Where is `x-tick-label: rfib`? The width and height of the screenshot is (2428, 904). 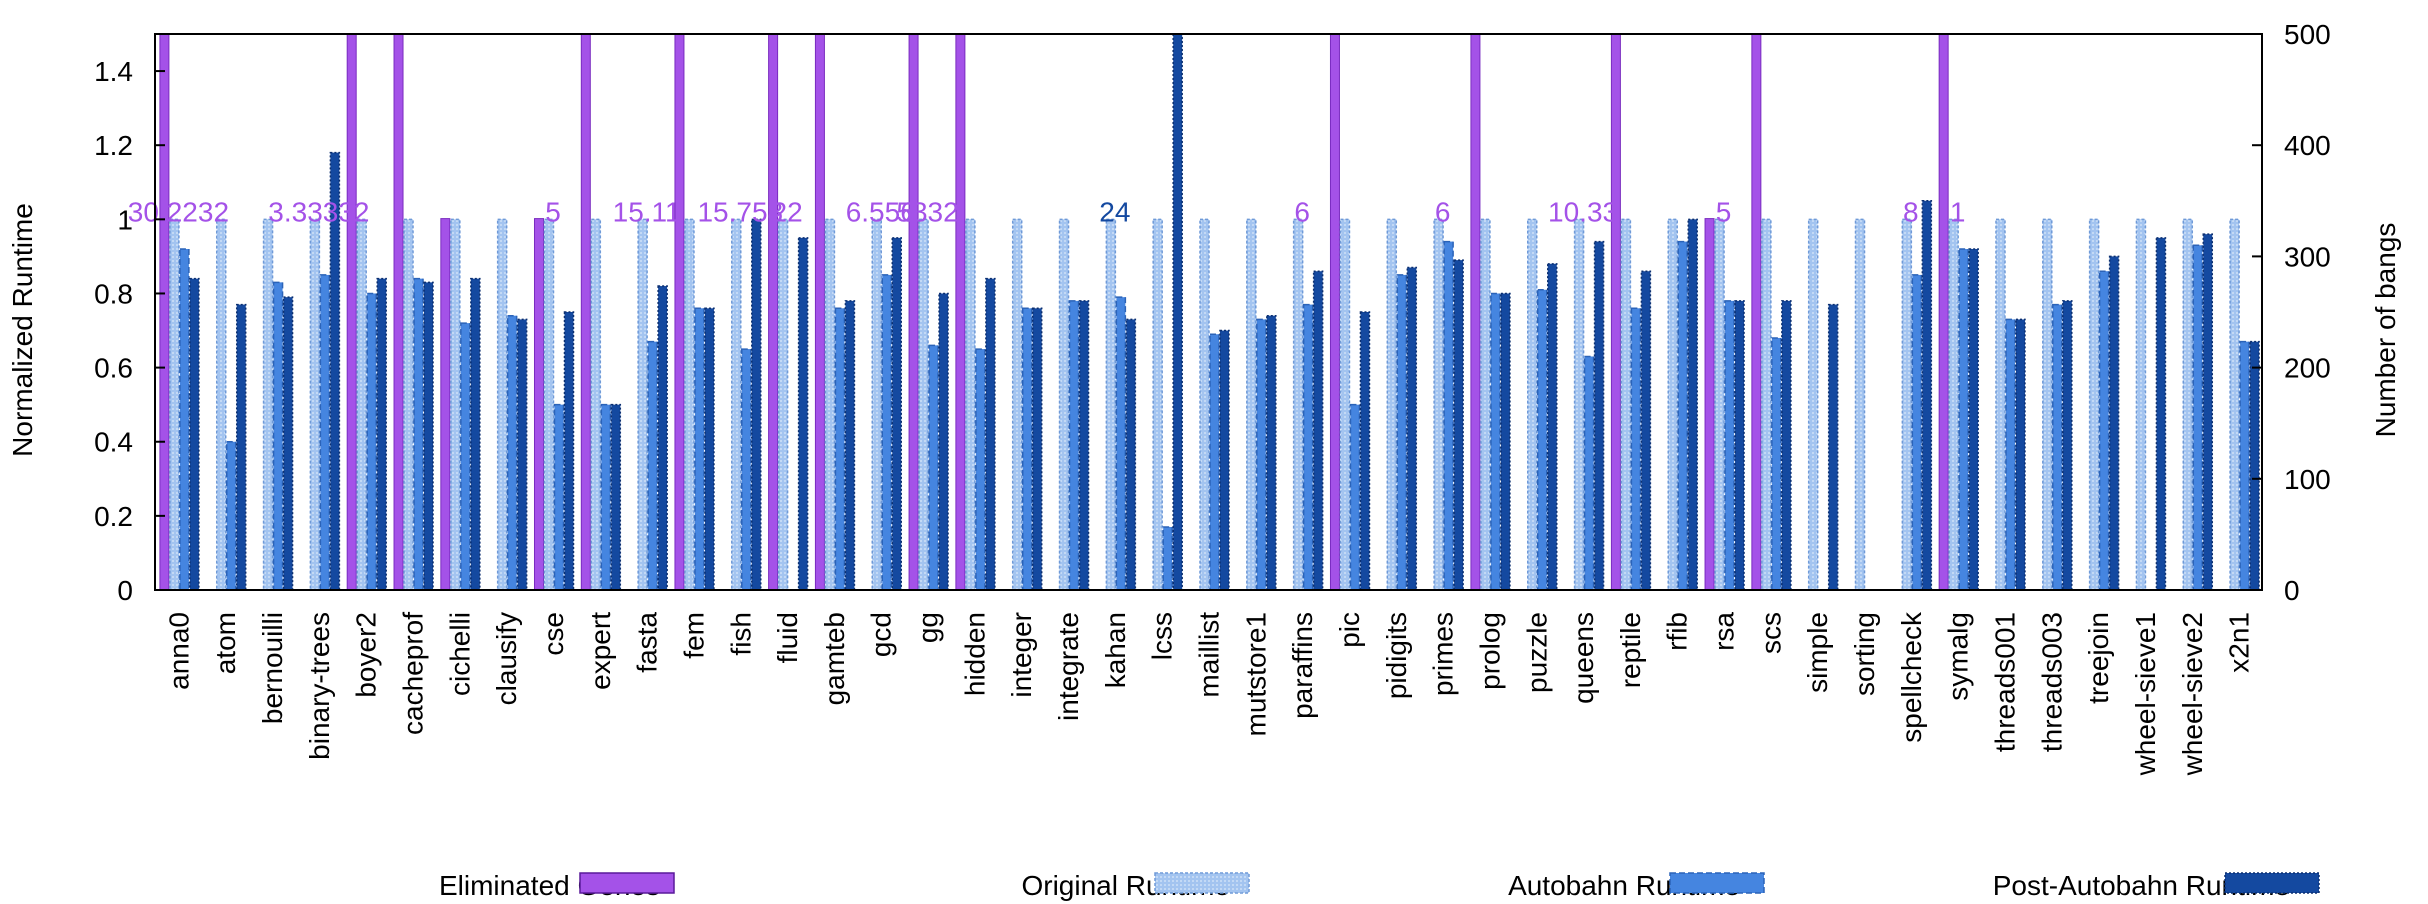
x-tick-label: rfib is located at coordinates (1677, 631).